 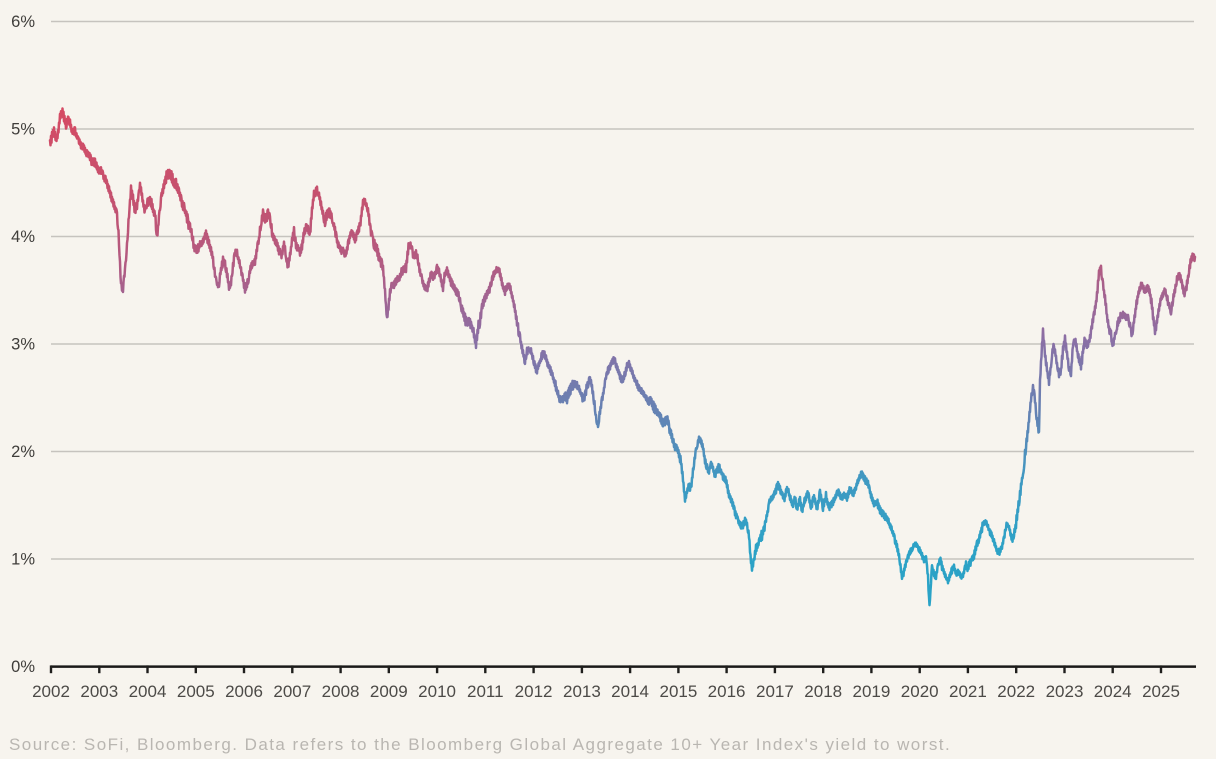 I want to click on svg-text: 2024, so click(x=1113, y=691).